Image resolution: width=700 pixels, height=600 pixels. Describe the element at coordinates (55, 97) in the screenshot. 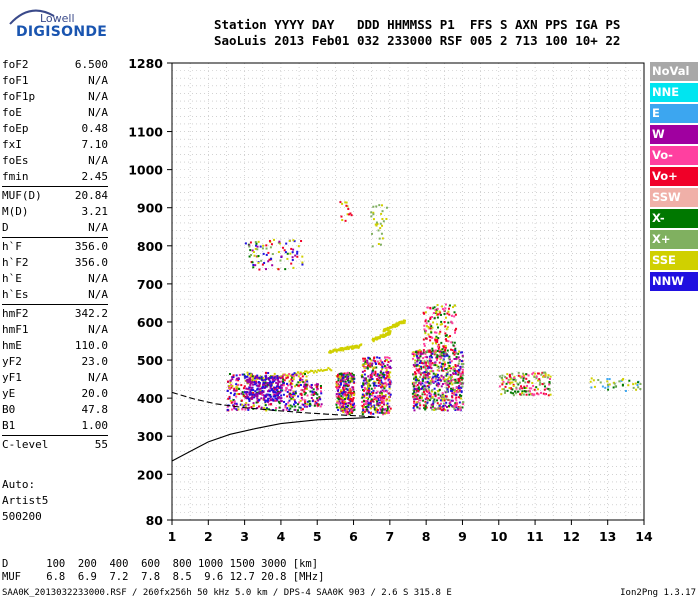

I see `param-row: foF1p N/A` at that location.